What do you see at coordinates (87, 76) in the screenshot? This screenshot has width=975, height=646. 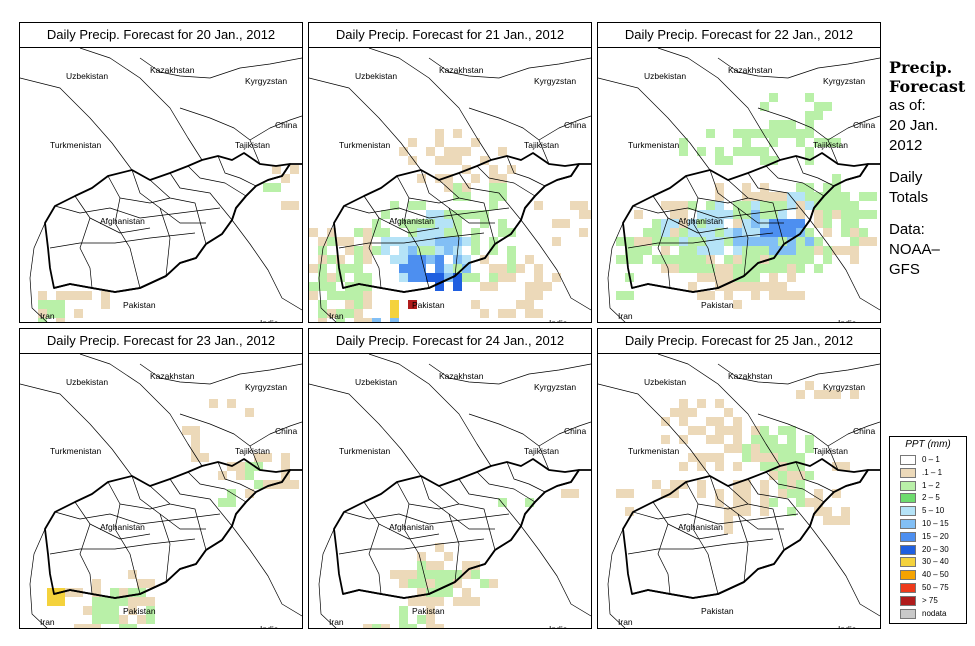 I see `country-label-uzbekistan: Uzbekistan` at bounding box center [87, 76].